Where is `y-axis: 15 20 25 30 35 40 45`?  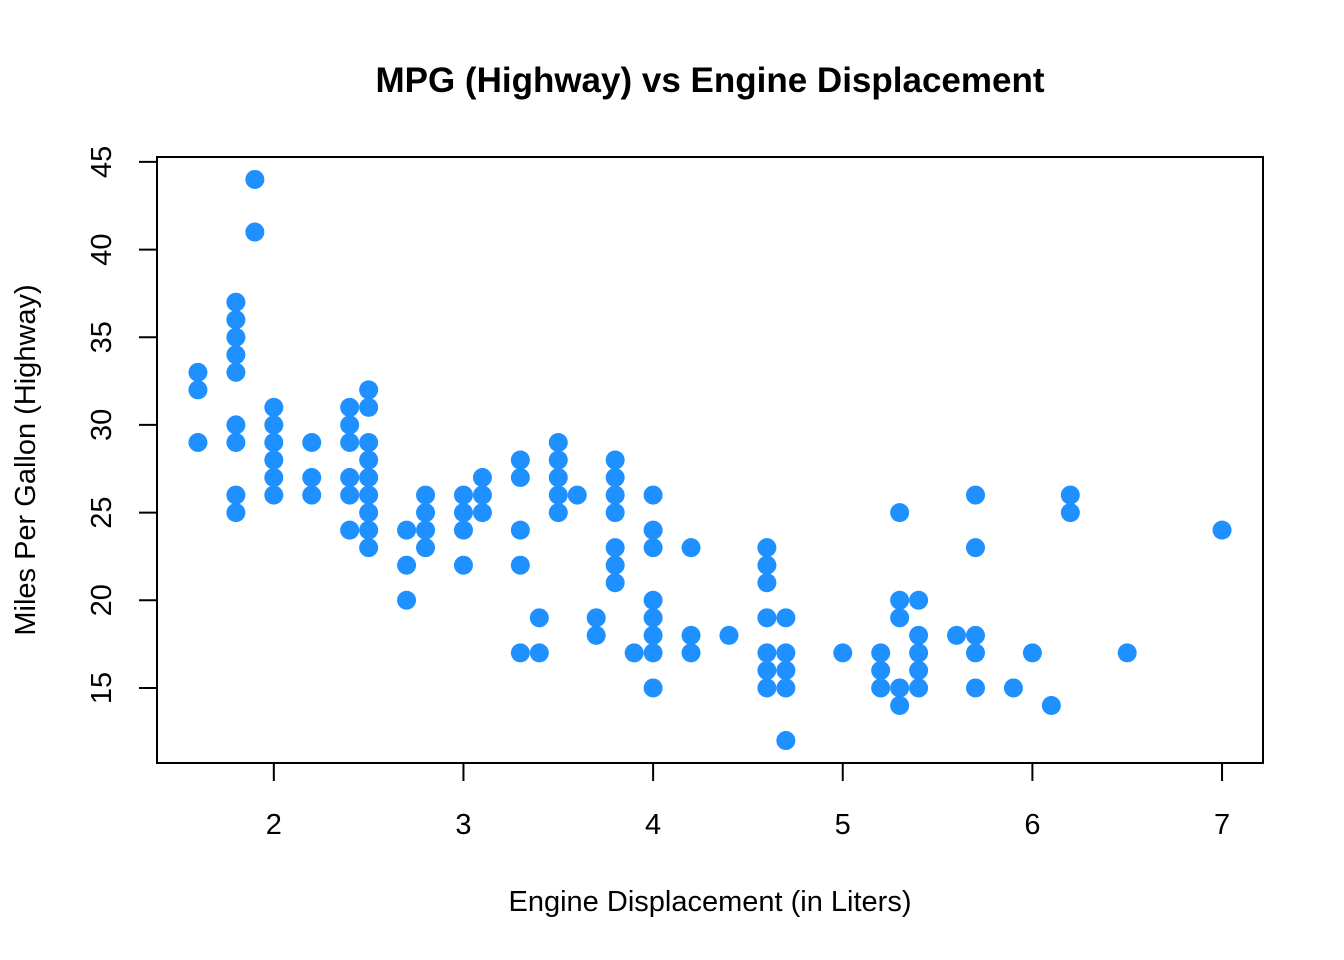
y-axis: 15 20 25 30 35 40 45 is located at coordinates (122, 425).